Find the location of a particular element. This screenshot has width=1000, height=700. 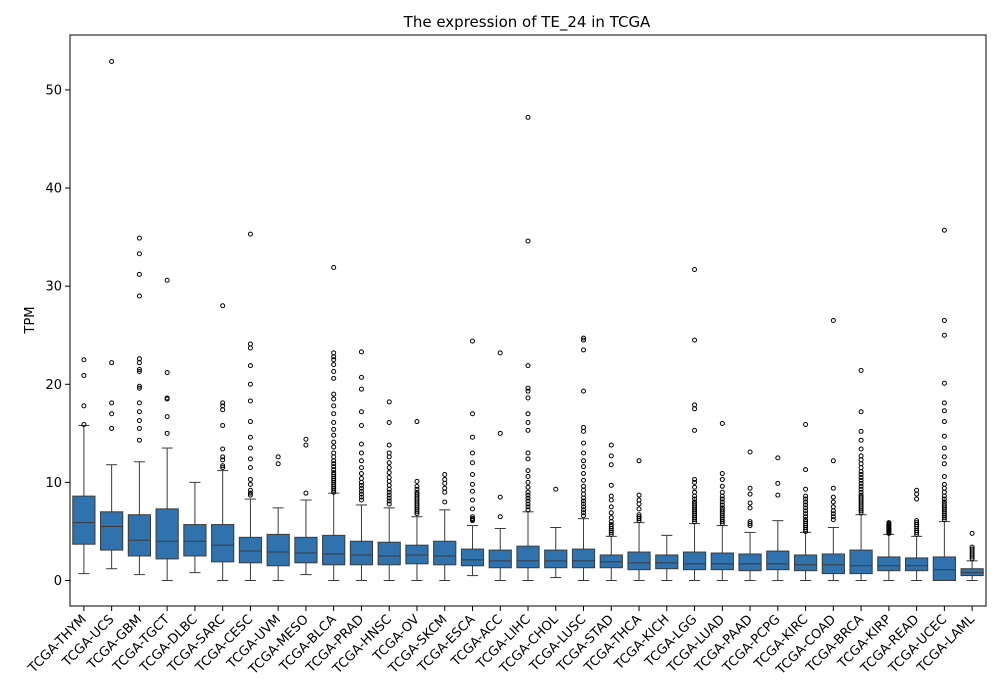

box-tcga-lusc is located at coordinates (583, 458).